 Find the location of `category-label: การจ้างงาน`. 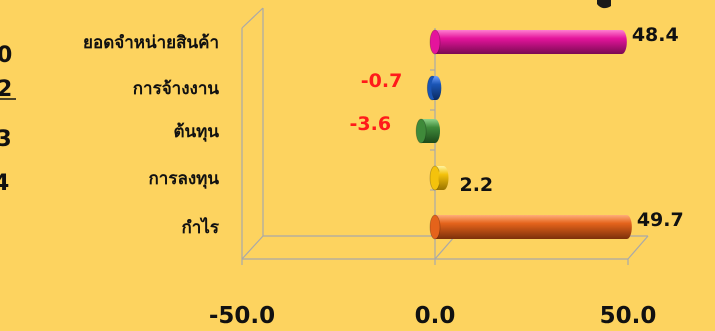

category-label: การจ้างงาน is located at coordinates (176, 89).